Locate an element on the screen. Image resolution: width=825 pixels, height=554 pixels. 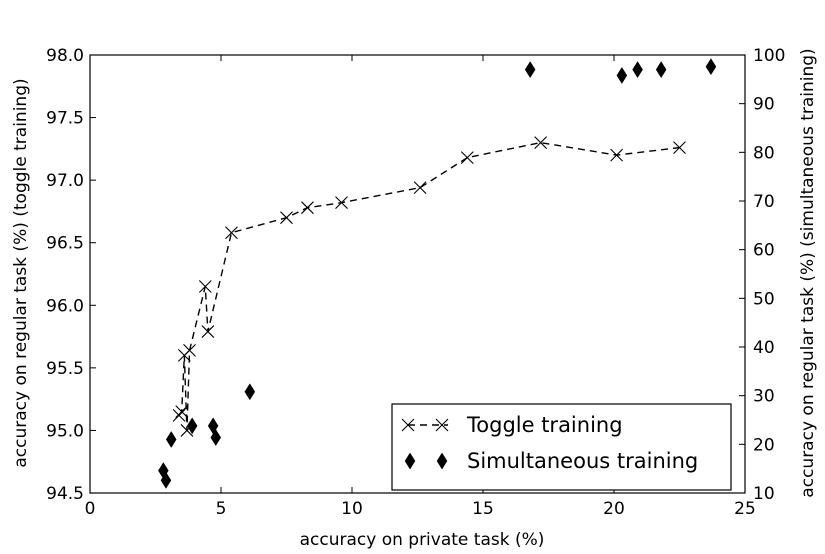
y-right-tick-label: 90 is located at coordinates (764, 105).